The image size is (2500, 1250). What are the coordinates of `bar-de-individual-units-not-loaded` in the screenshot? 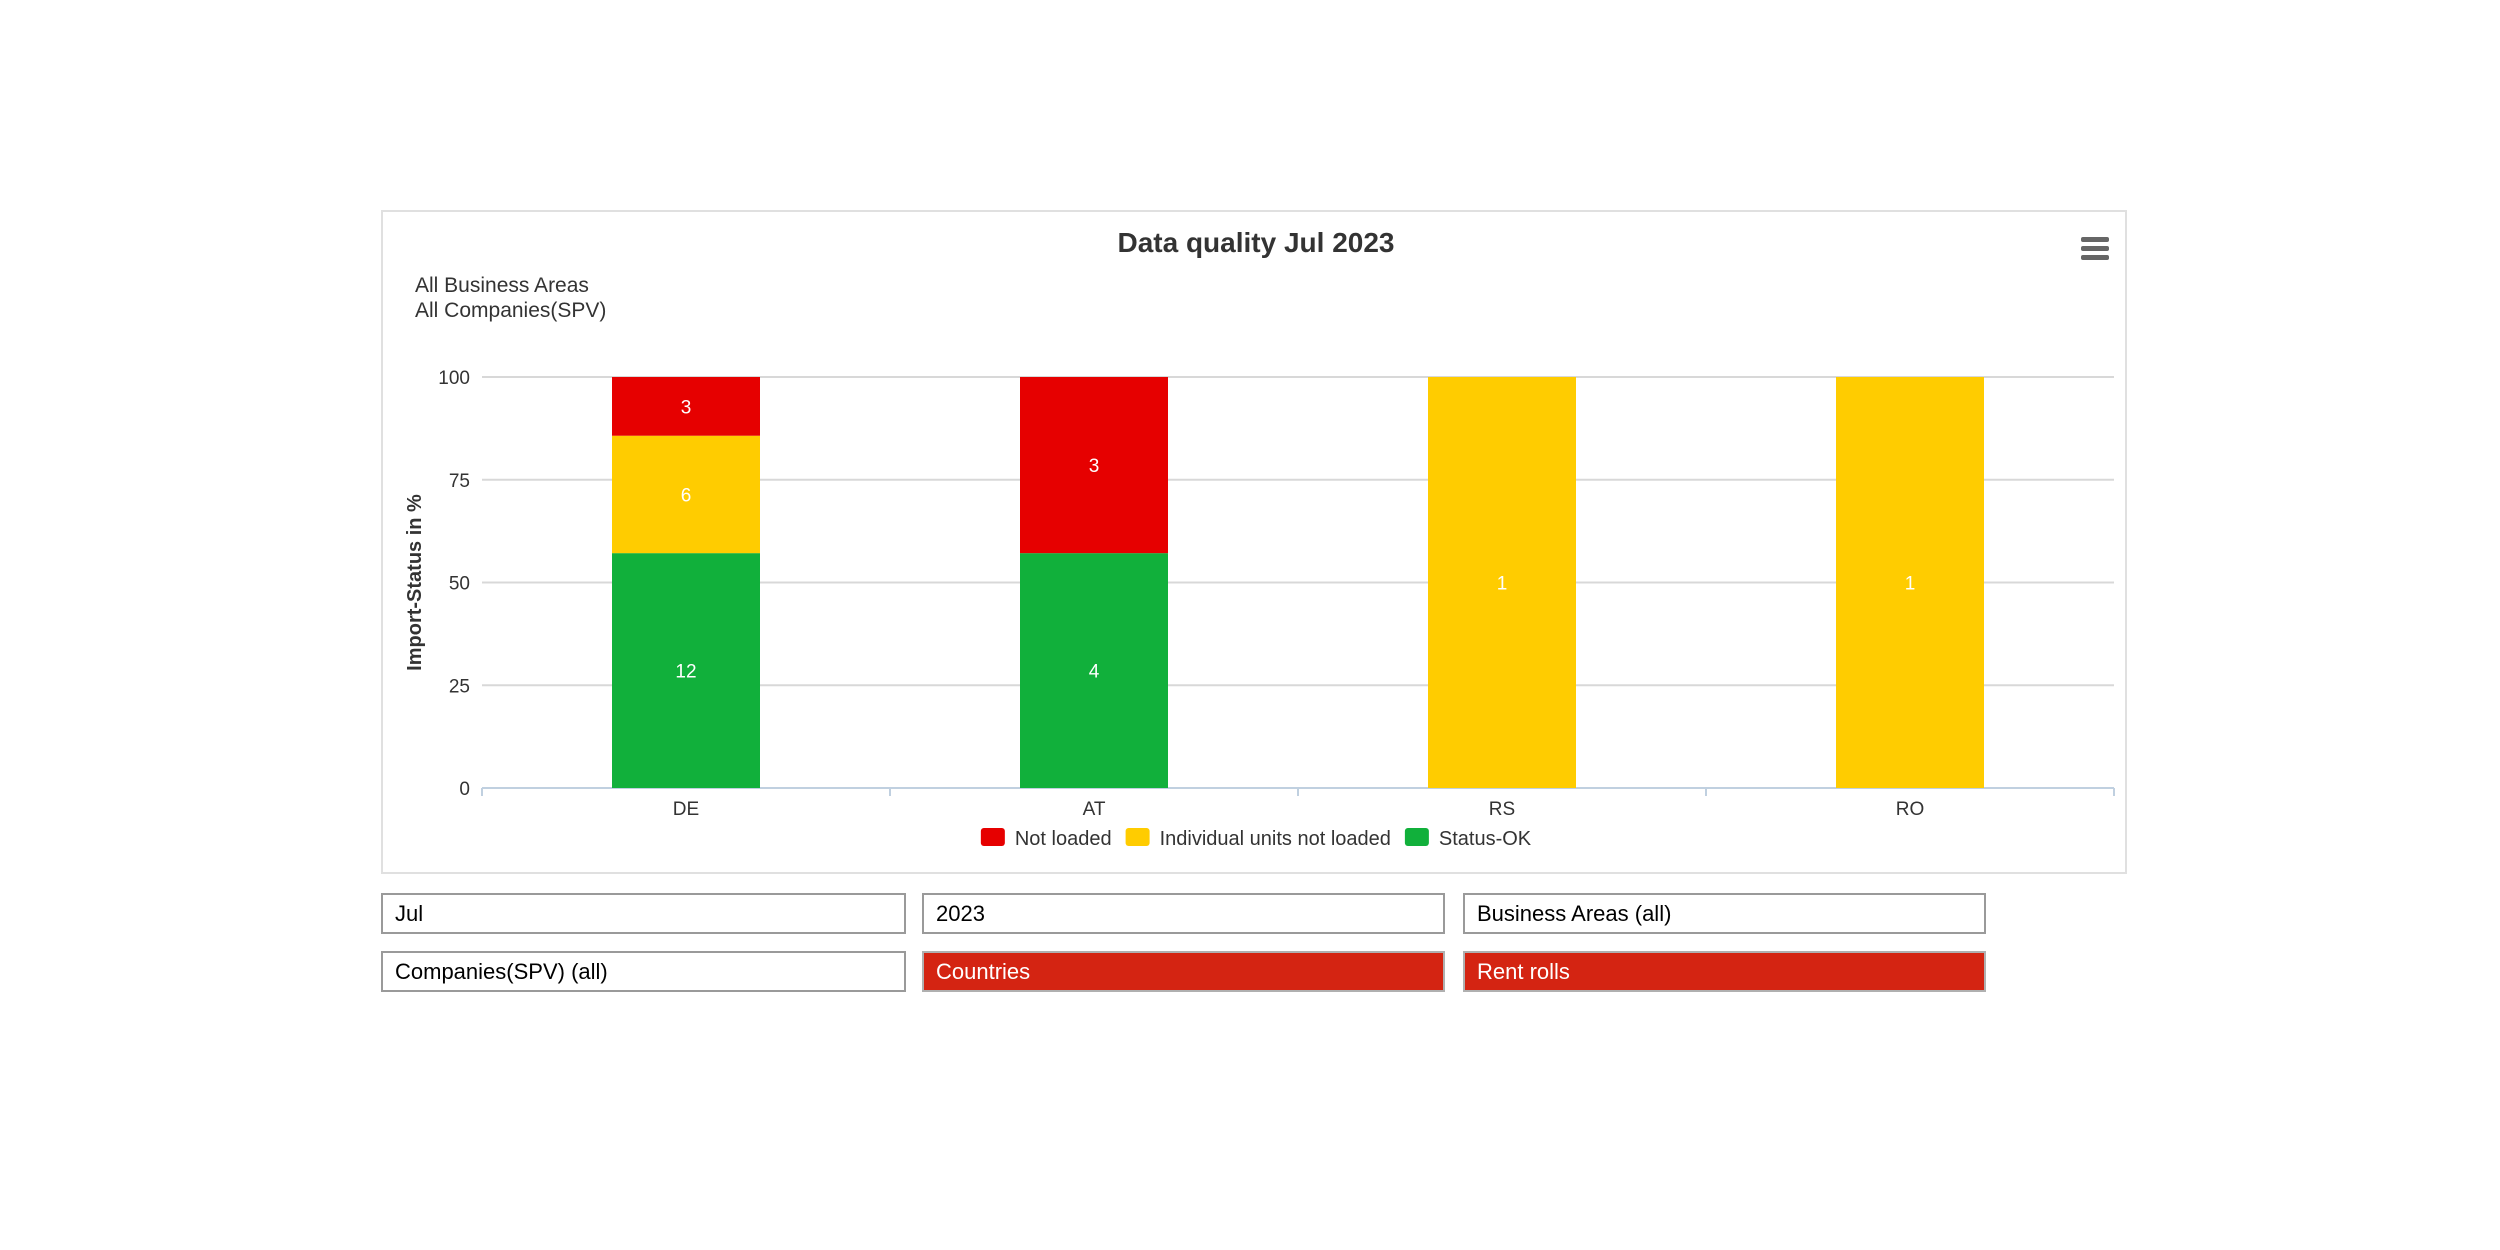 It's located at (686, 494).